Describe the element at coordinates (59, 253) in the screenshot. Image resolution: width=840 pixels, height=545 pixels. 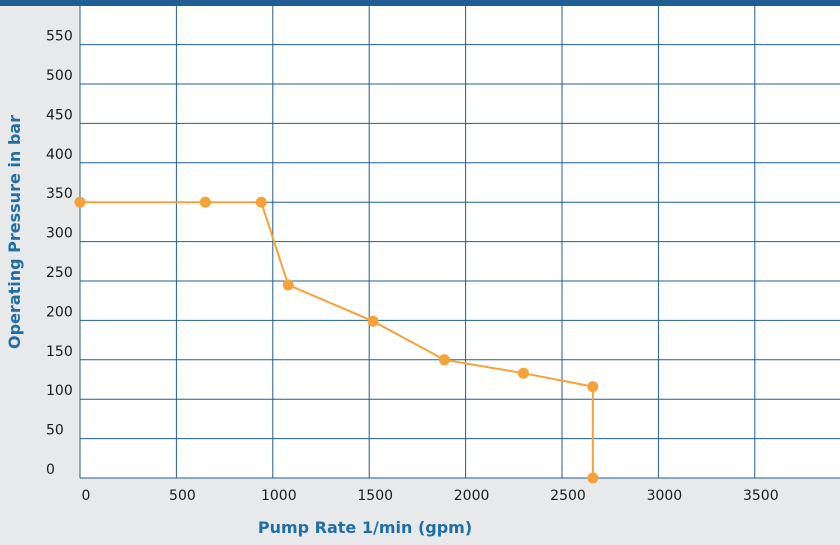
I see `y-axis-ticks: 0 50 100 150 200 250 300 350 400 450 500 550` at that location.